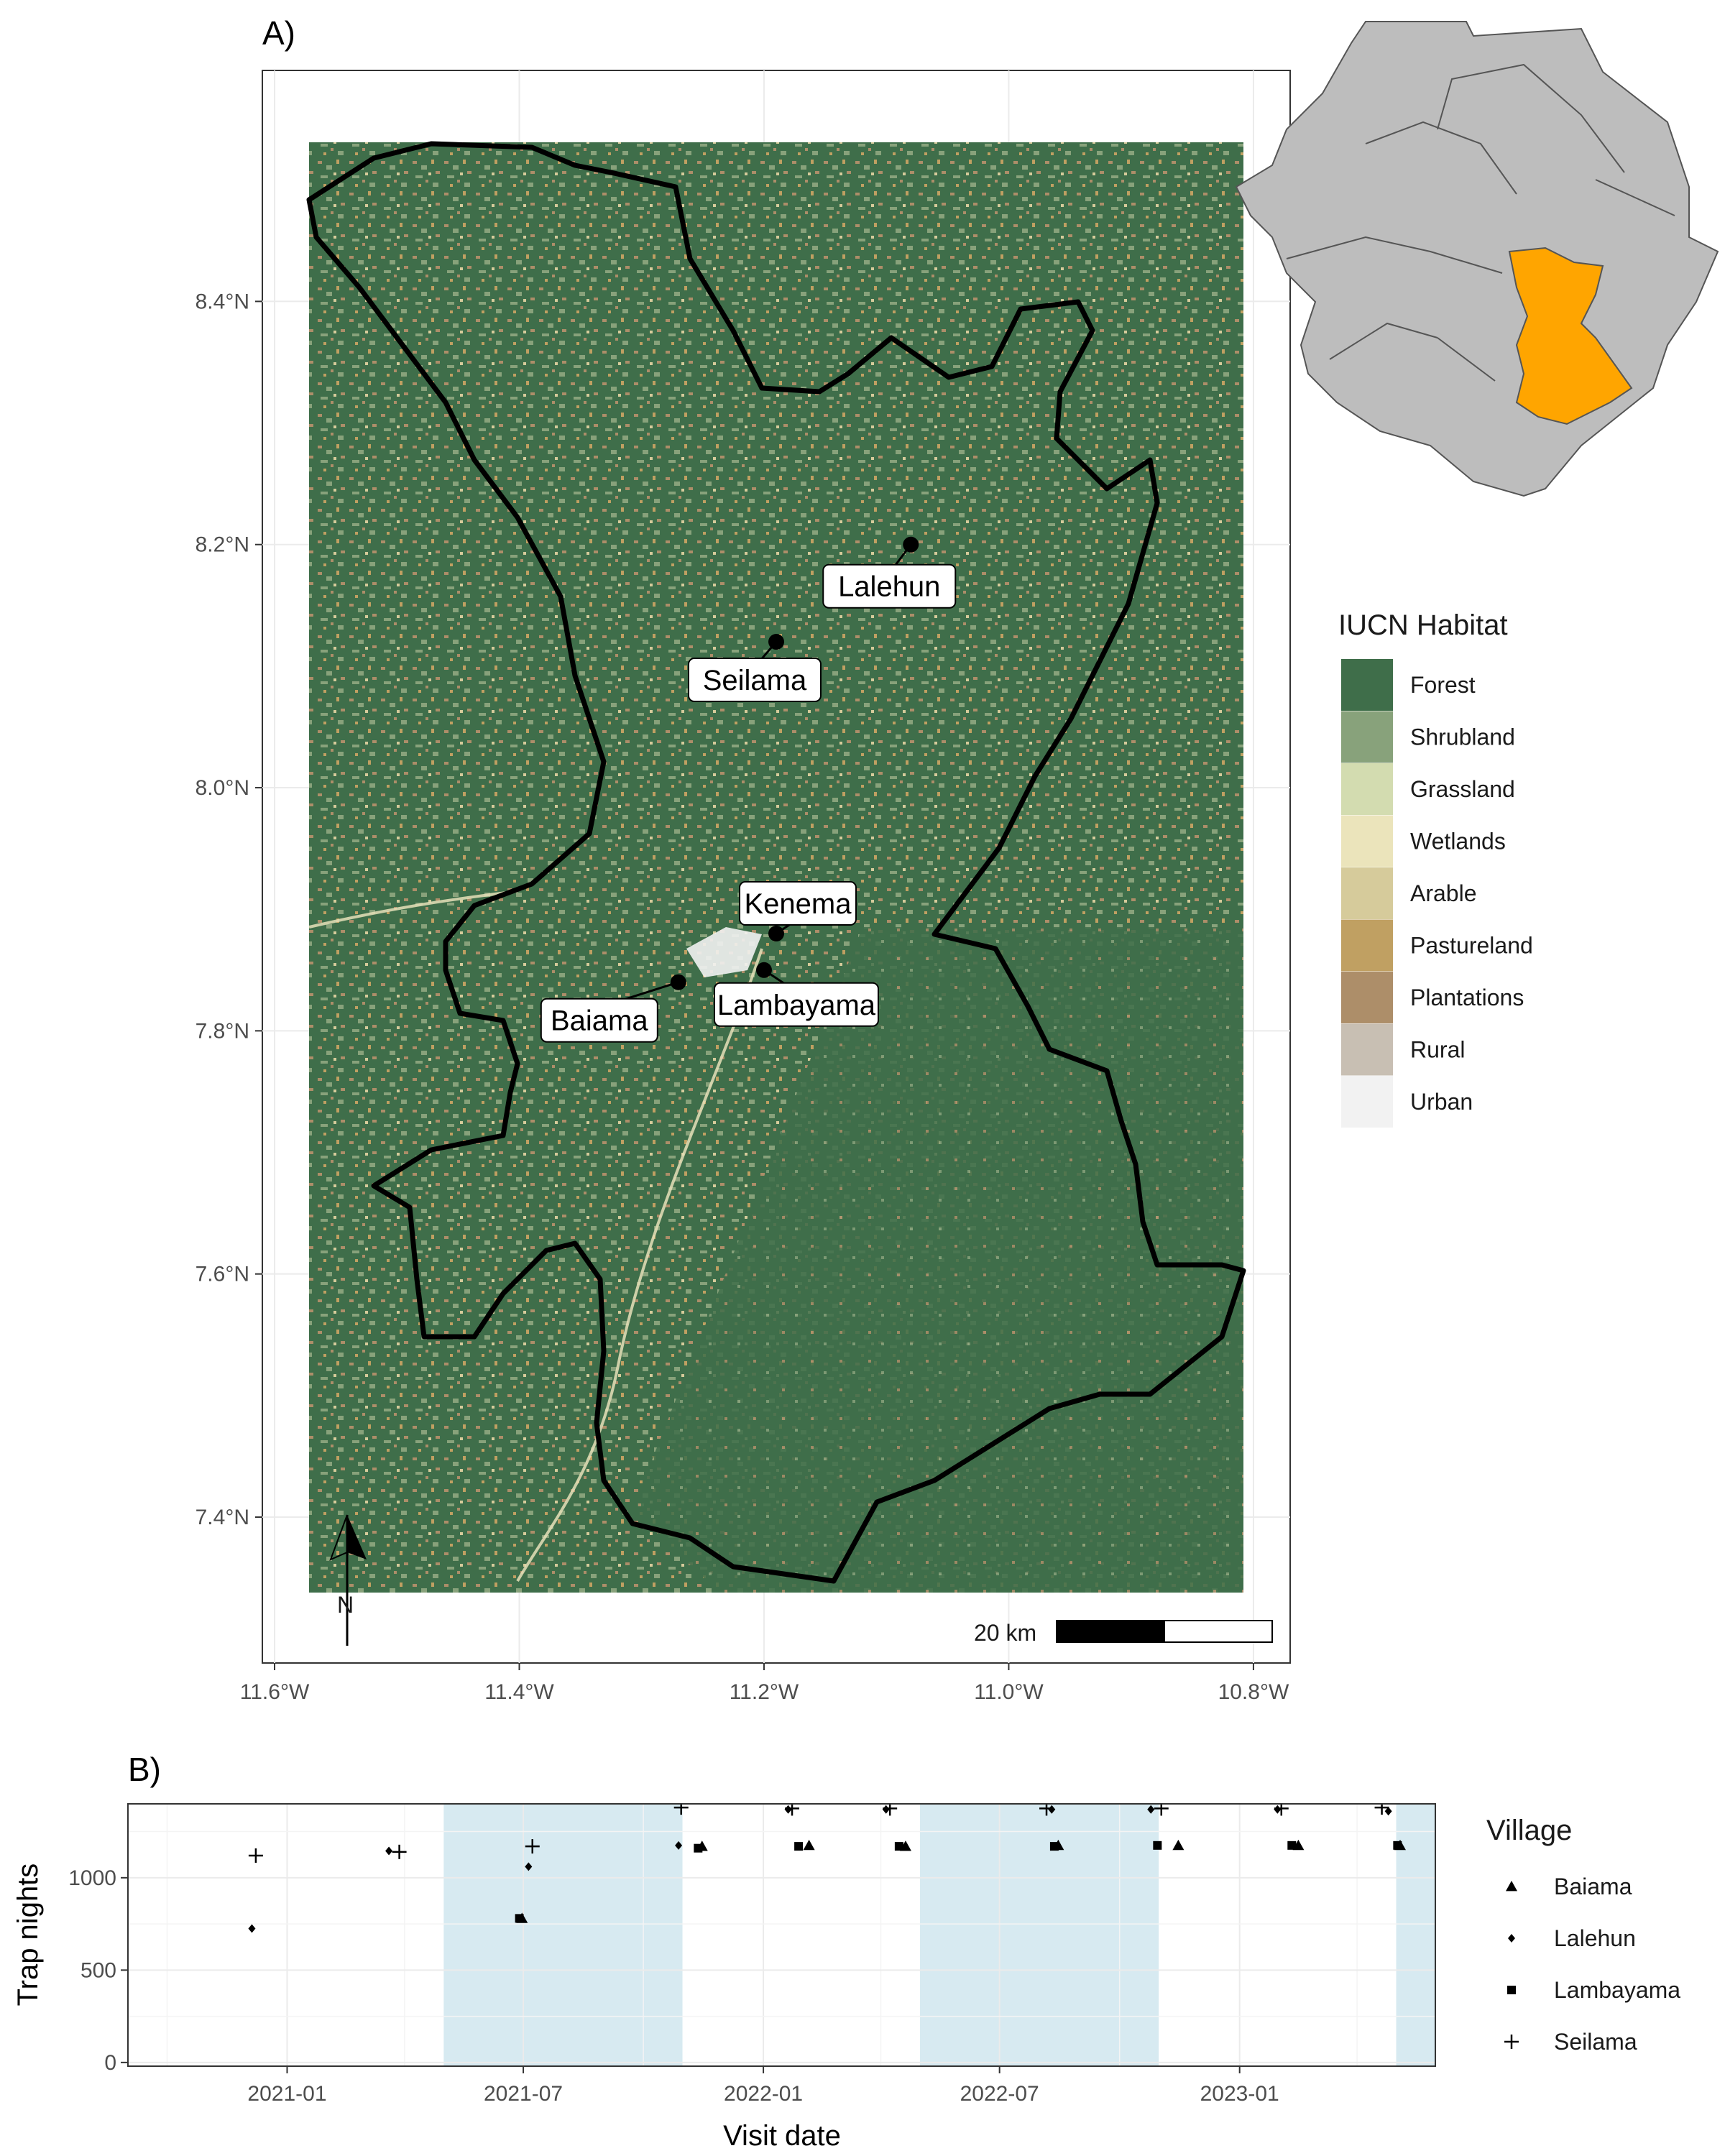  What do you see at coordinates (1253, 1692) in the screenshot?
I see `map-xtick-label: 10.8°W` at bounding box center [1253, 1692].